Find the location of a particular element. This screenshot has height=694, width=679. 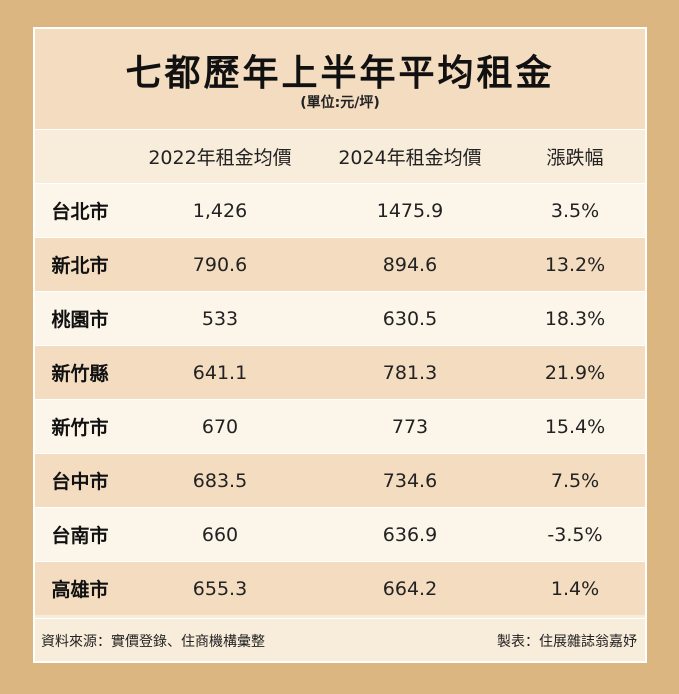

header-city is located at coordinates (80, 156).